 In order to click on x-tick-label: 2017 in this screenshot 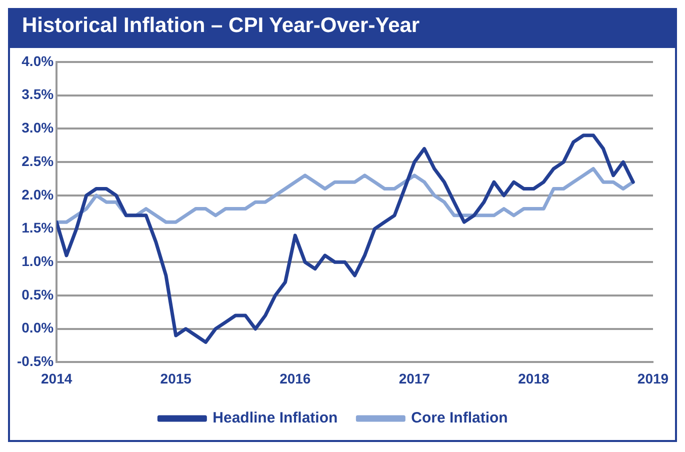, I will do `click(414, 378)`.